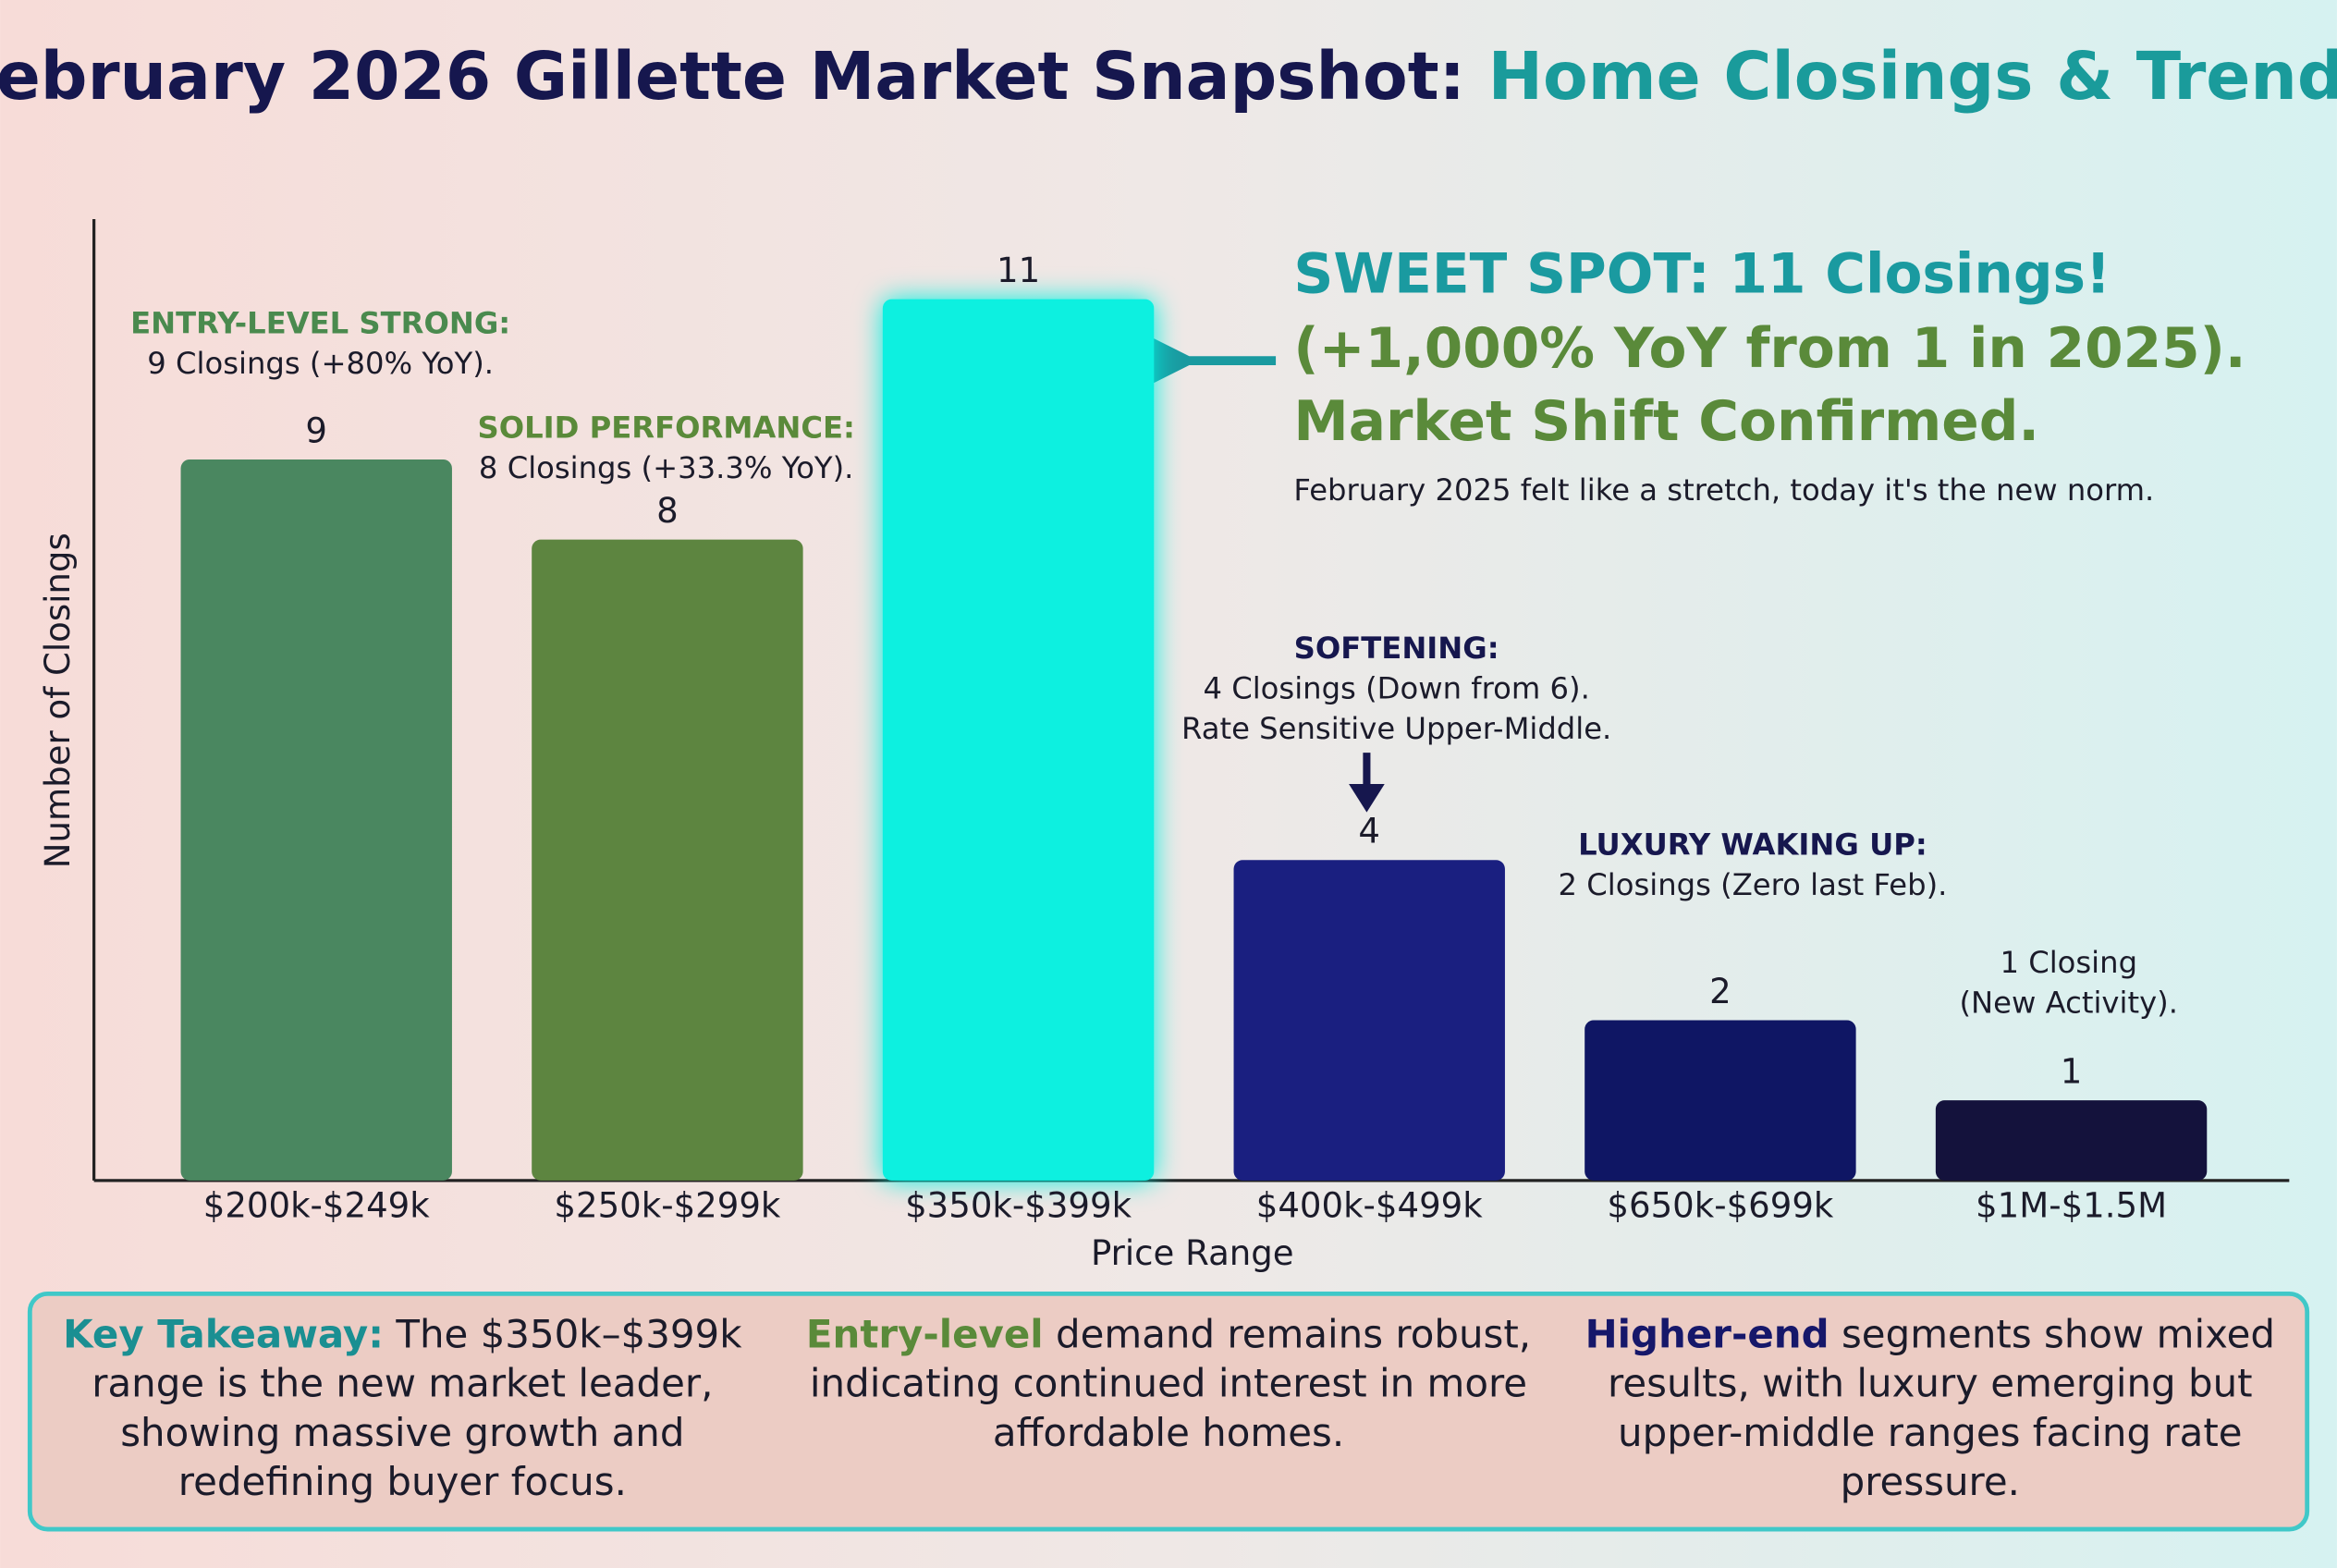 This screenshot has height=1568, width=2337. I want to click on x-tick-label: $200k-$249k, so click(316, 1205).